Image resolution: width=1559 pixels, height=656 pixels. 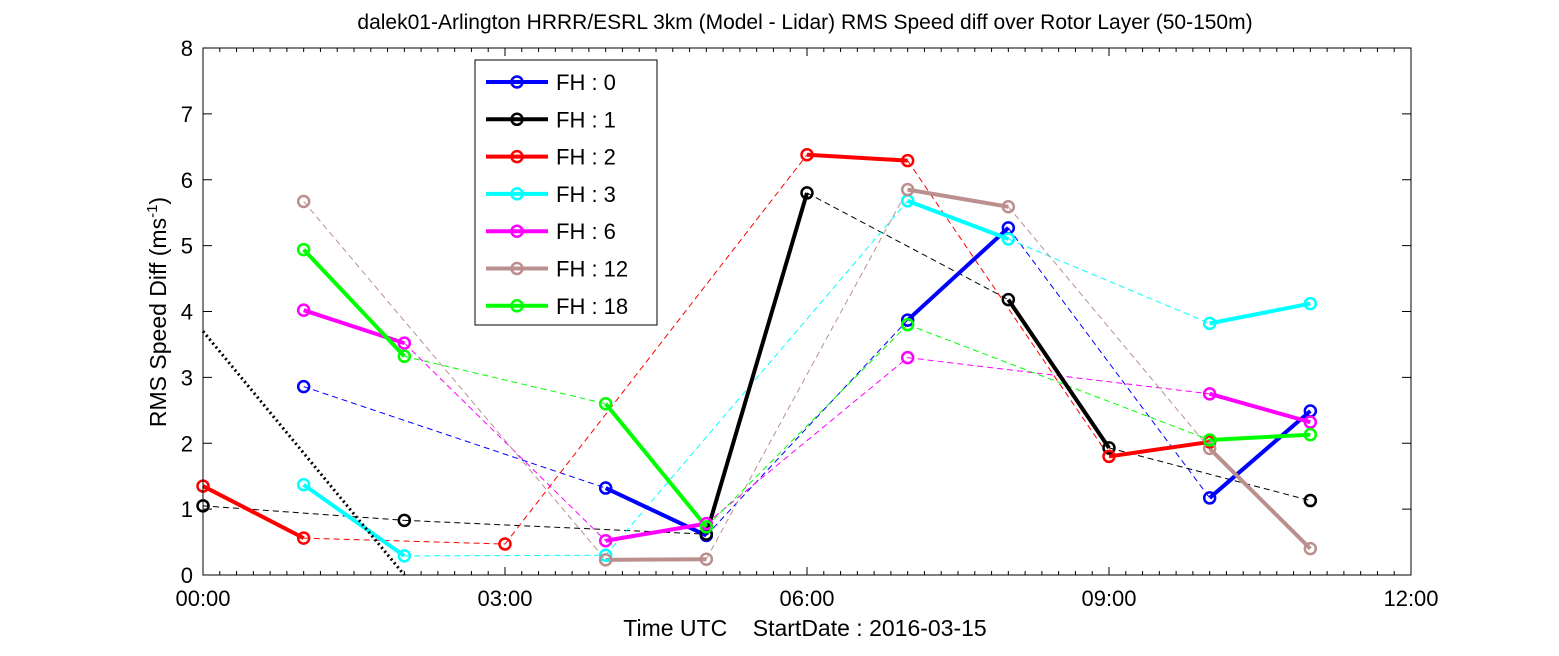 I want to click on y-tick-label: 3, so click(x=187, y=377).